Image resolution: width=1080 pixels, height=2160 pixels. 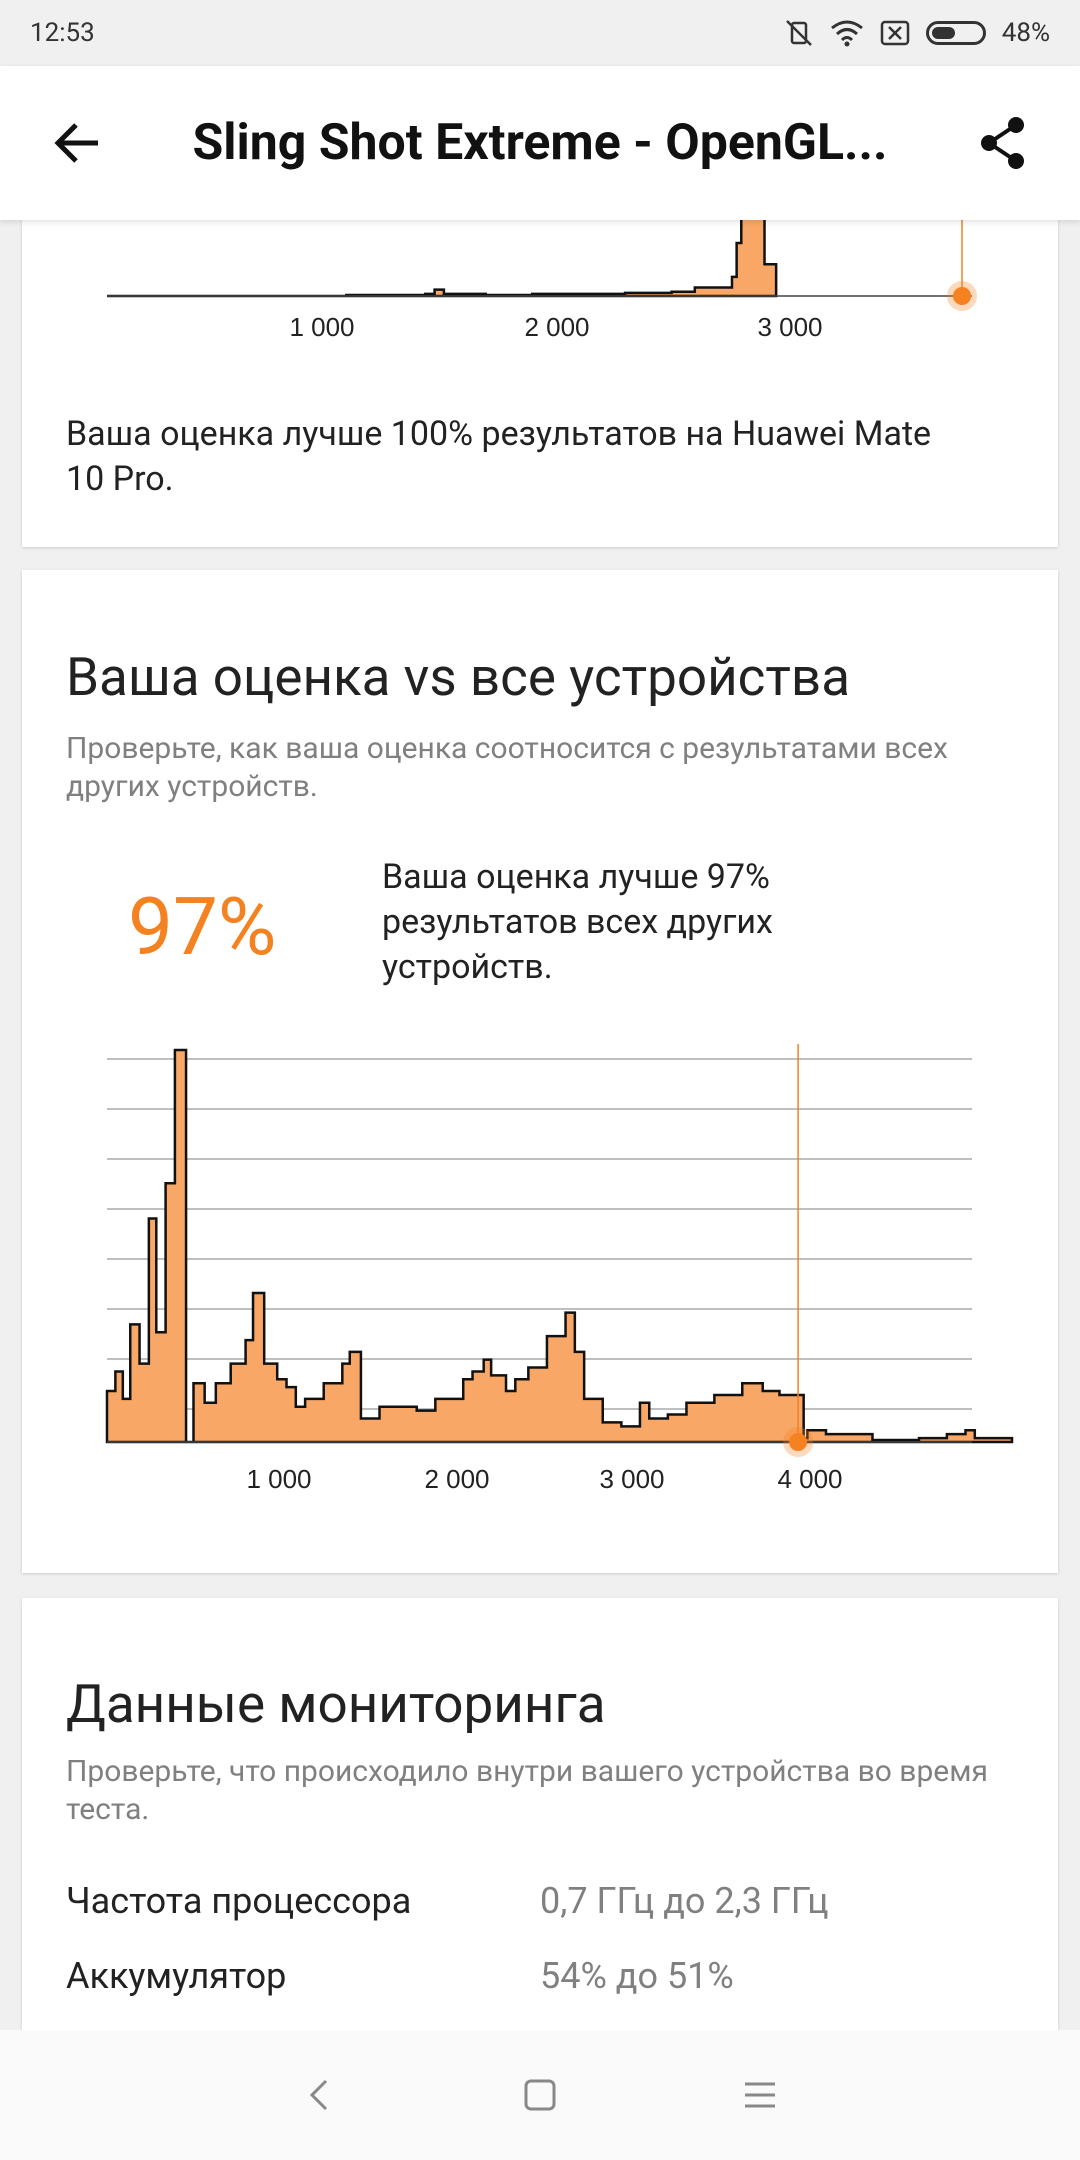 I want to click on share-icon, so click(x=1002, y=143).